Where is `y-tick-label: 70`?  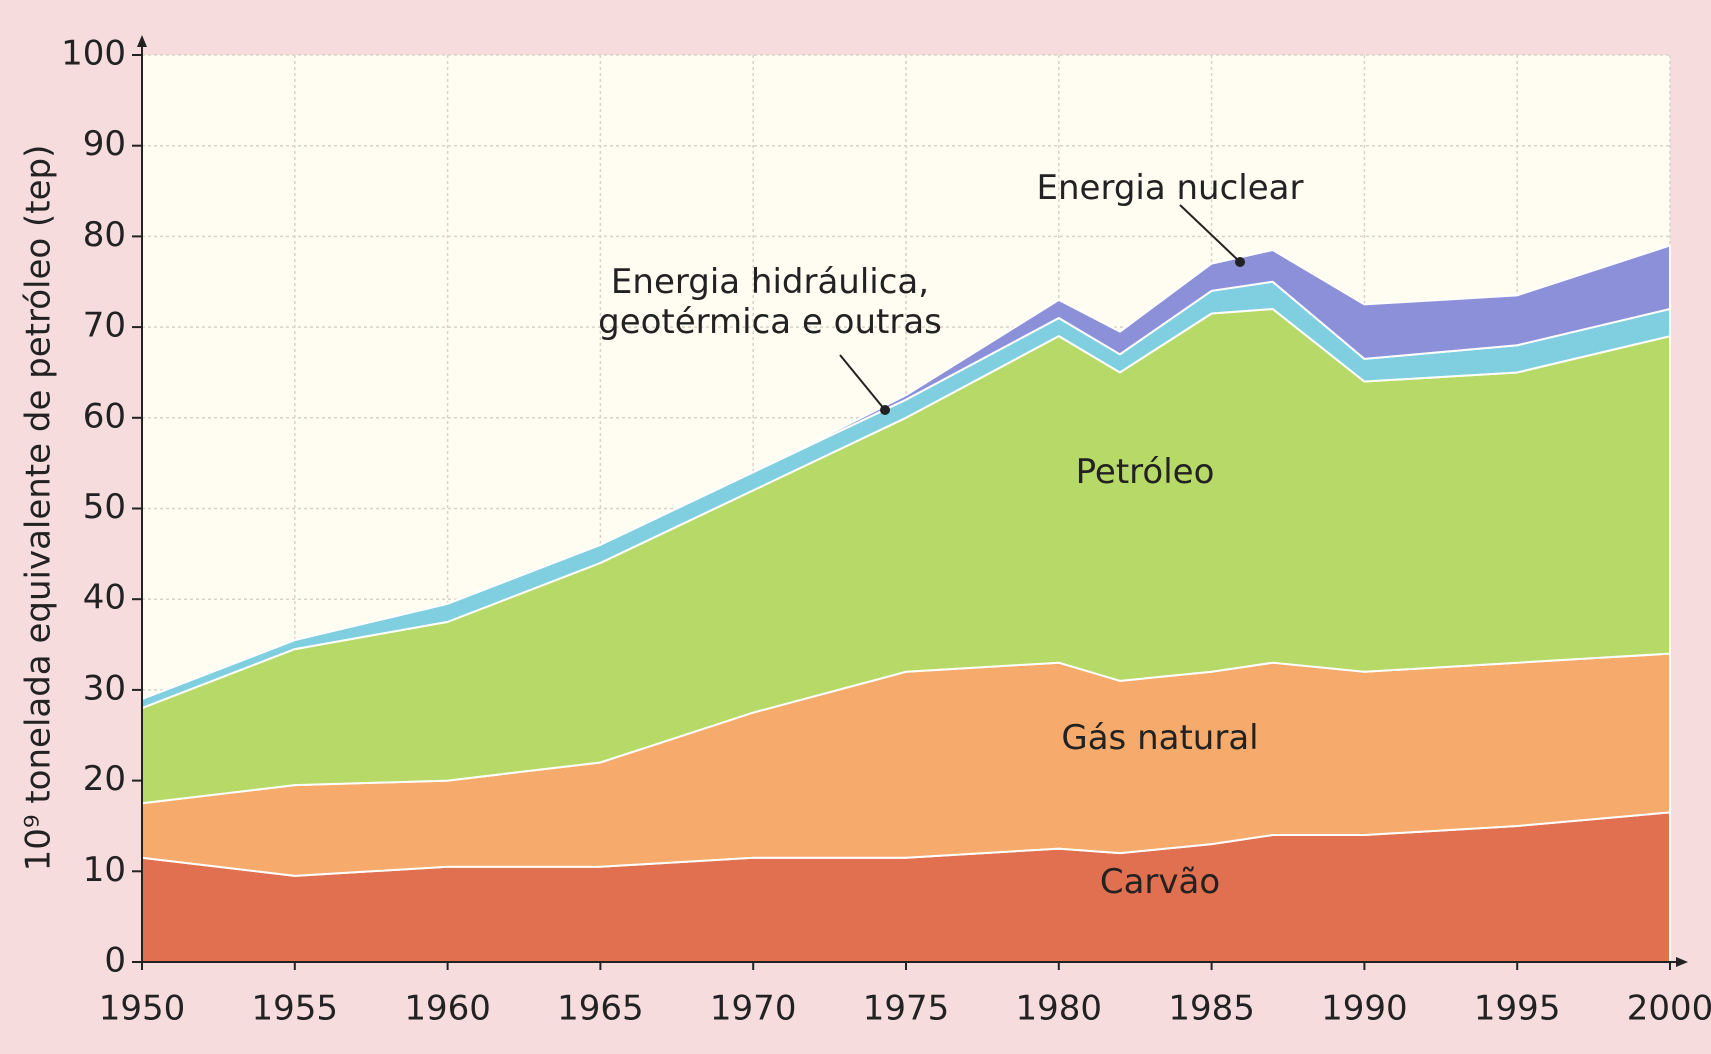 y-tick-label: 70 is located at coordinates (104, 326).